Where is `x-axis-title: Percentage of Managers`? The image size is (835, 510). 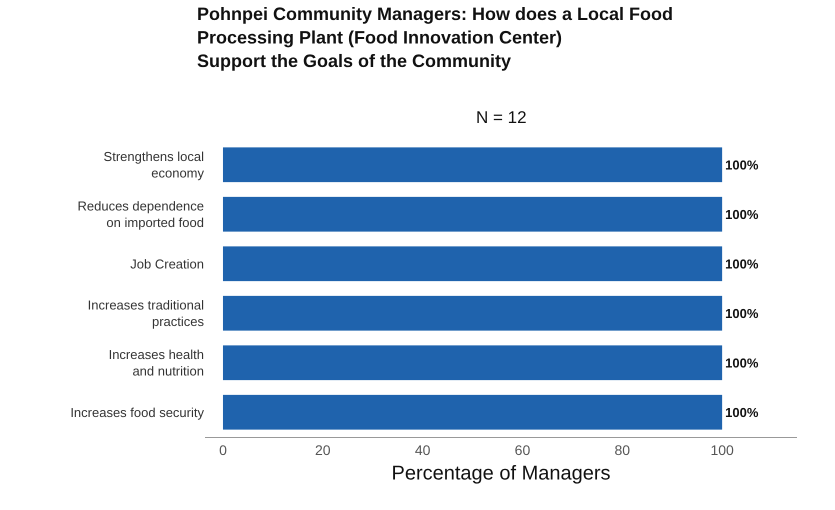 x-axis-title: Percentage of Managers is located at coordinates (501, 473).